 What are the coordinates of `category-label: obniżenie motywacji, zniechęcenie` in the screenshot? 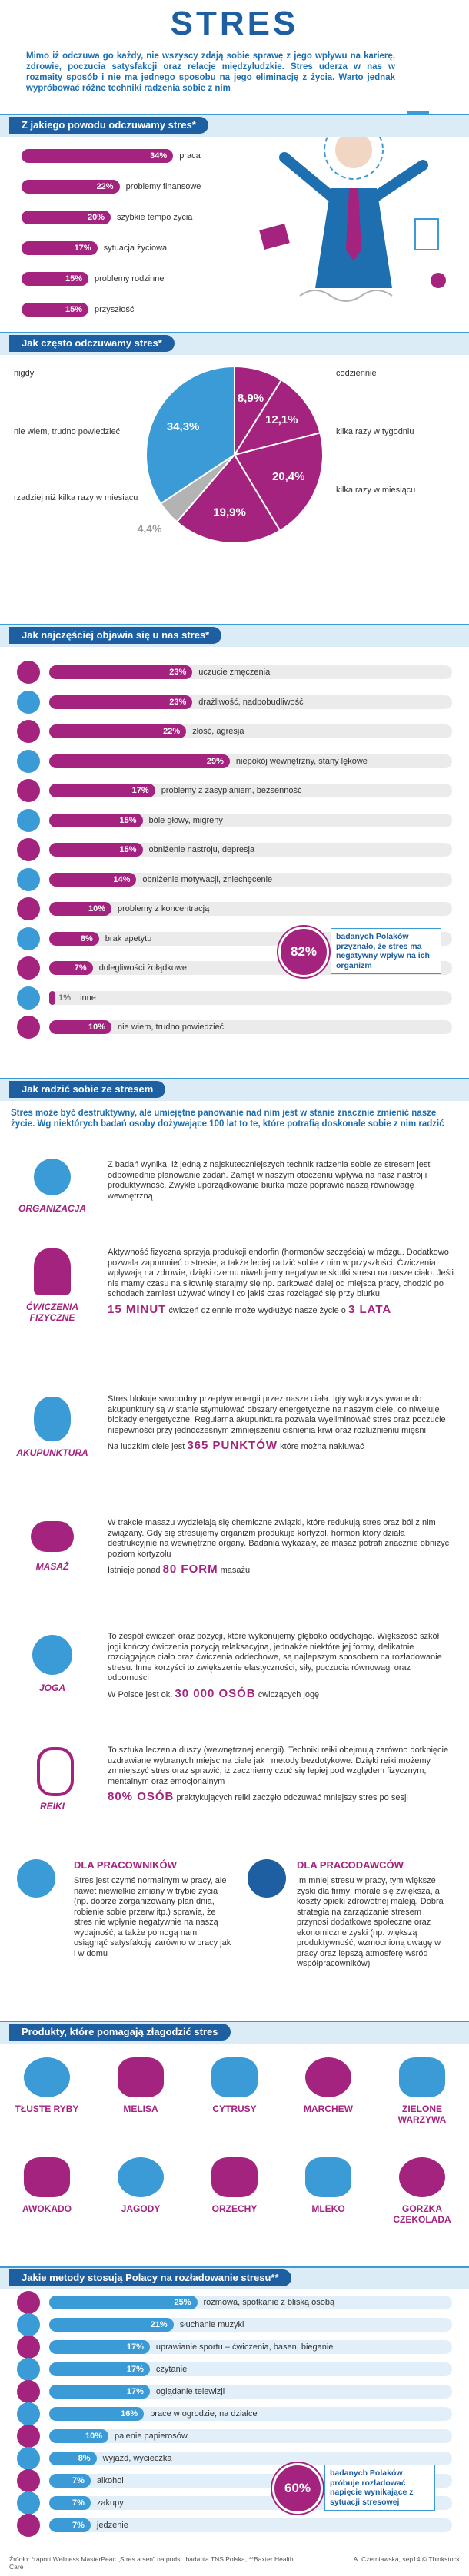 It's located at (207, 879).